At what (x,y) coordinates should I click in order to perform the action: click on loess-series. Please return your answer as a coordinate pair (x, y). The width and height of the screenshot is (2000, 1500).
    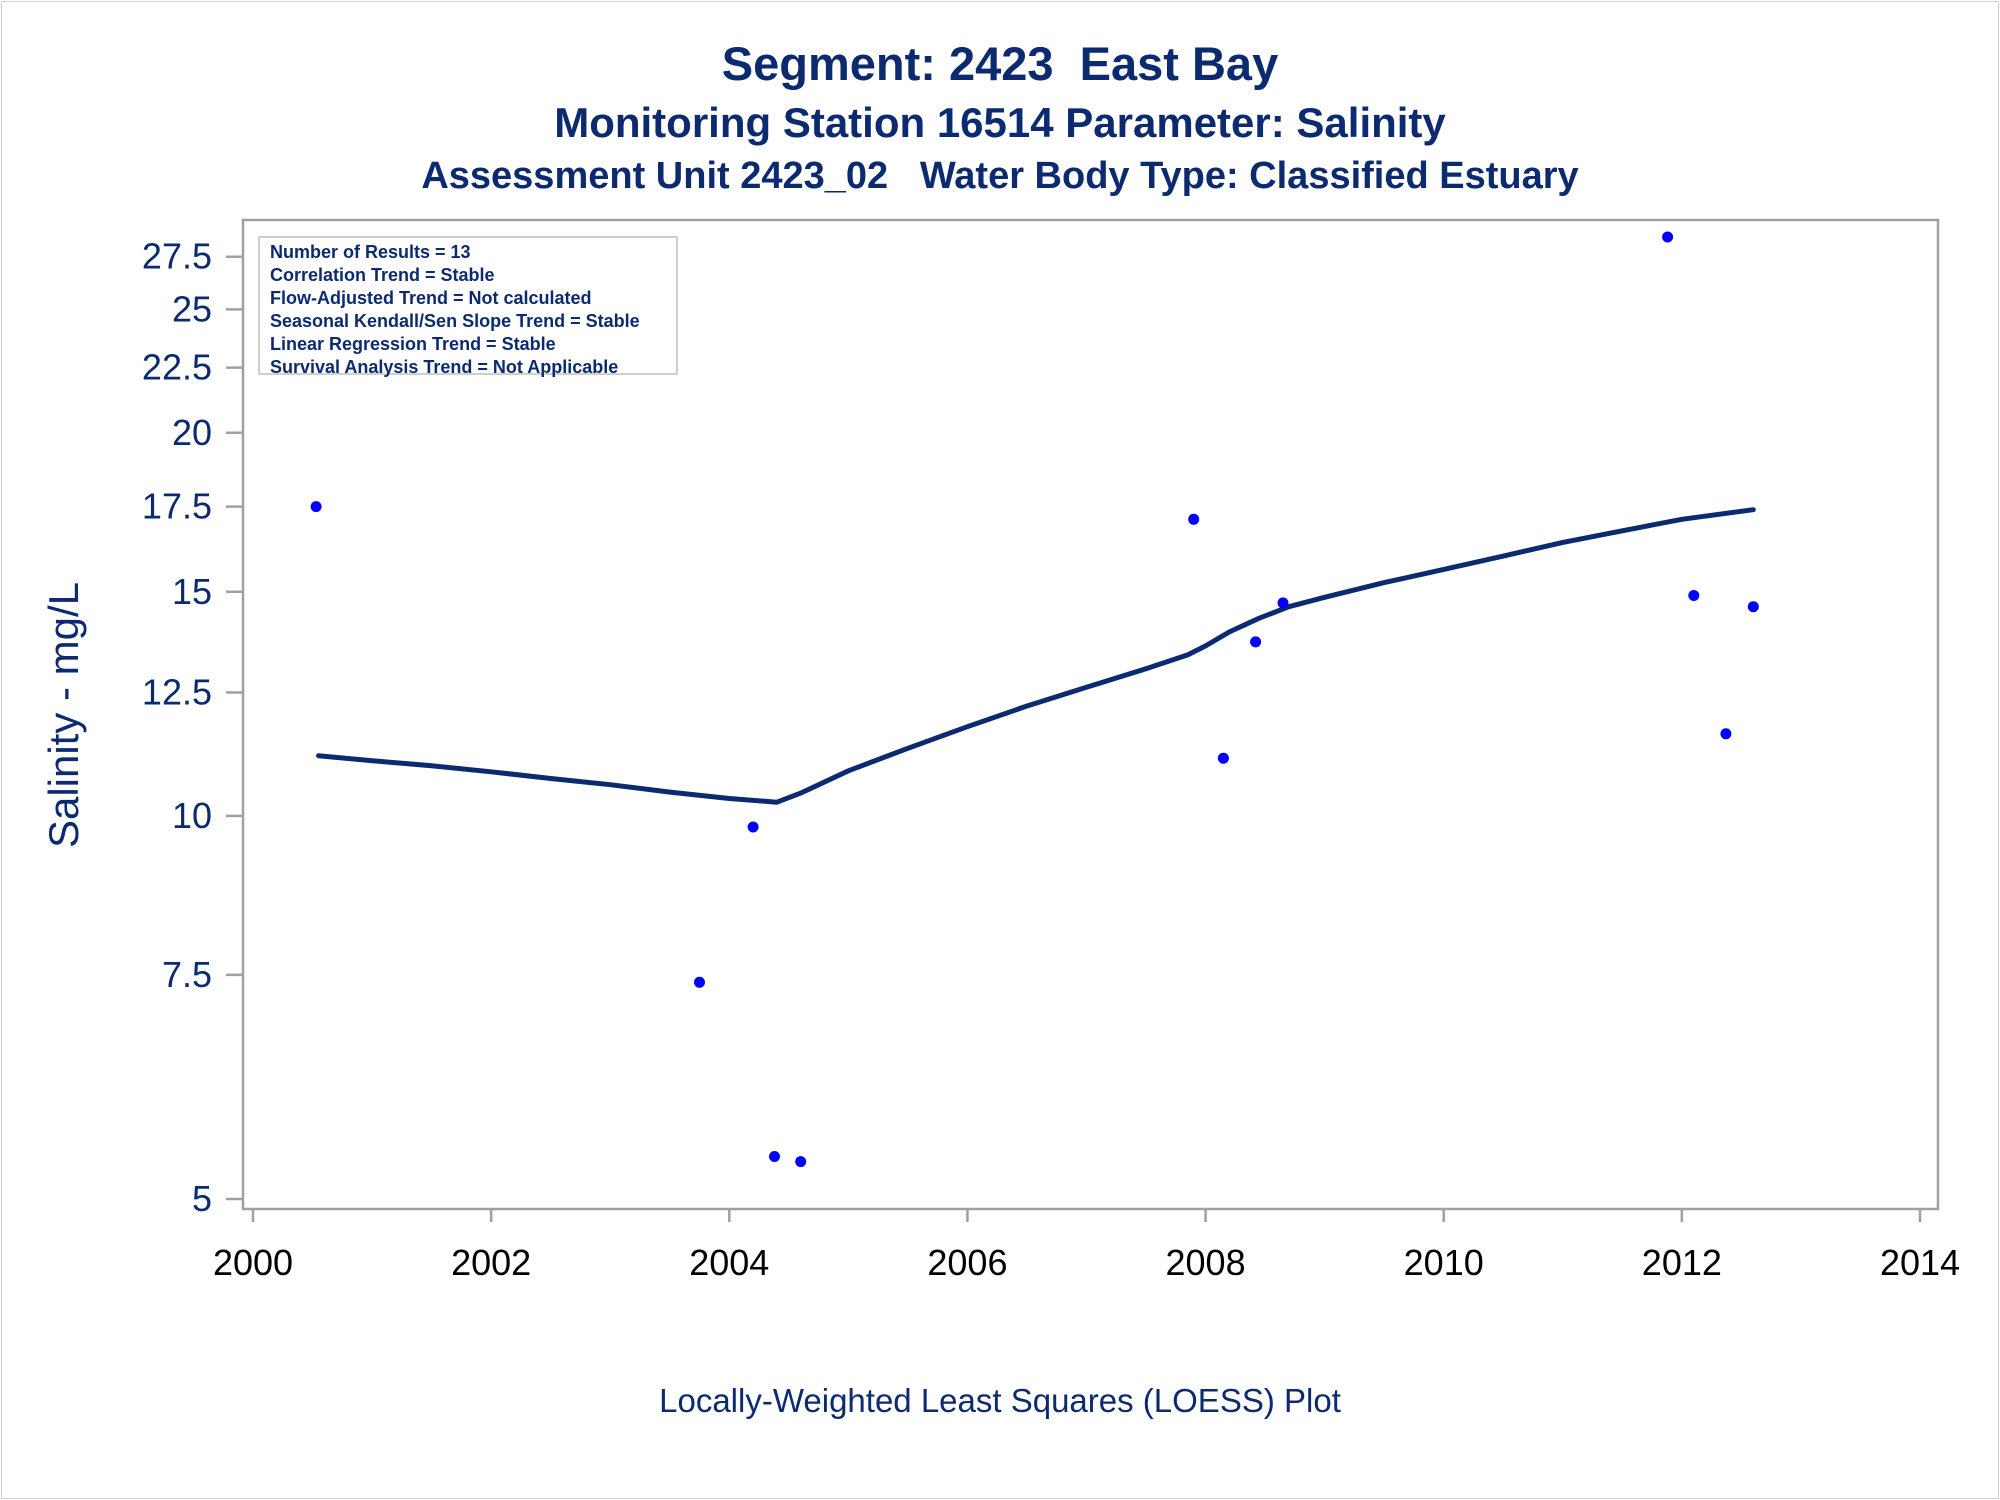
    Looking at the image, I should click on (1036, 656).